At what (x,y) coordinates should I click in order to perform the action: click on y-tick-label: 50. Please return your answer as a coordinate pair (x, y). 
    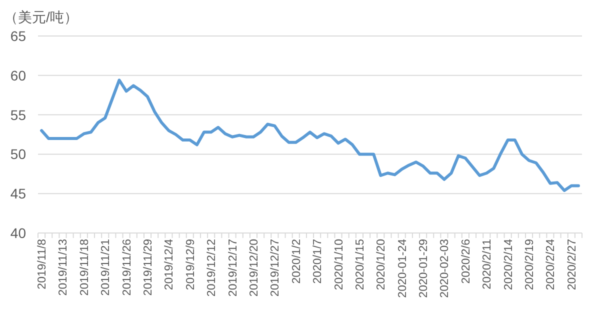
    Looking at the image, I should click on (18, 154).